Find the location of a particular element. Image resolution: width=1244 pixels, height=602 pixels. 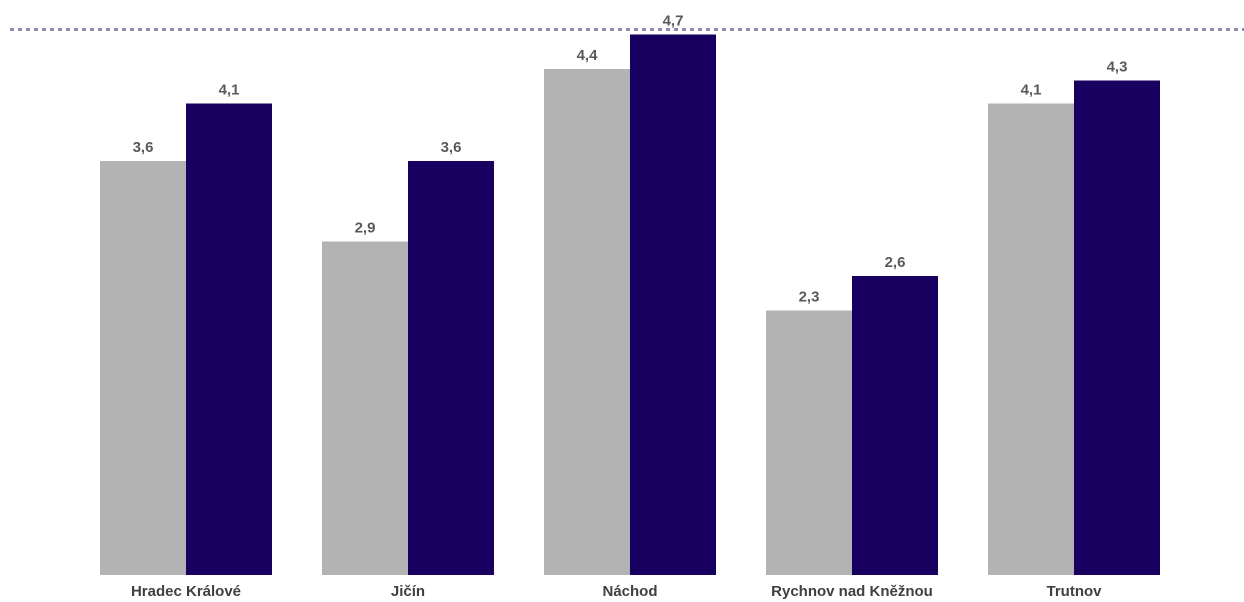

category-label-1: Jičín is located at coordinates (408, 591).